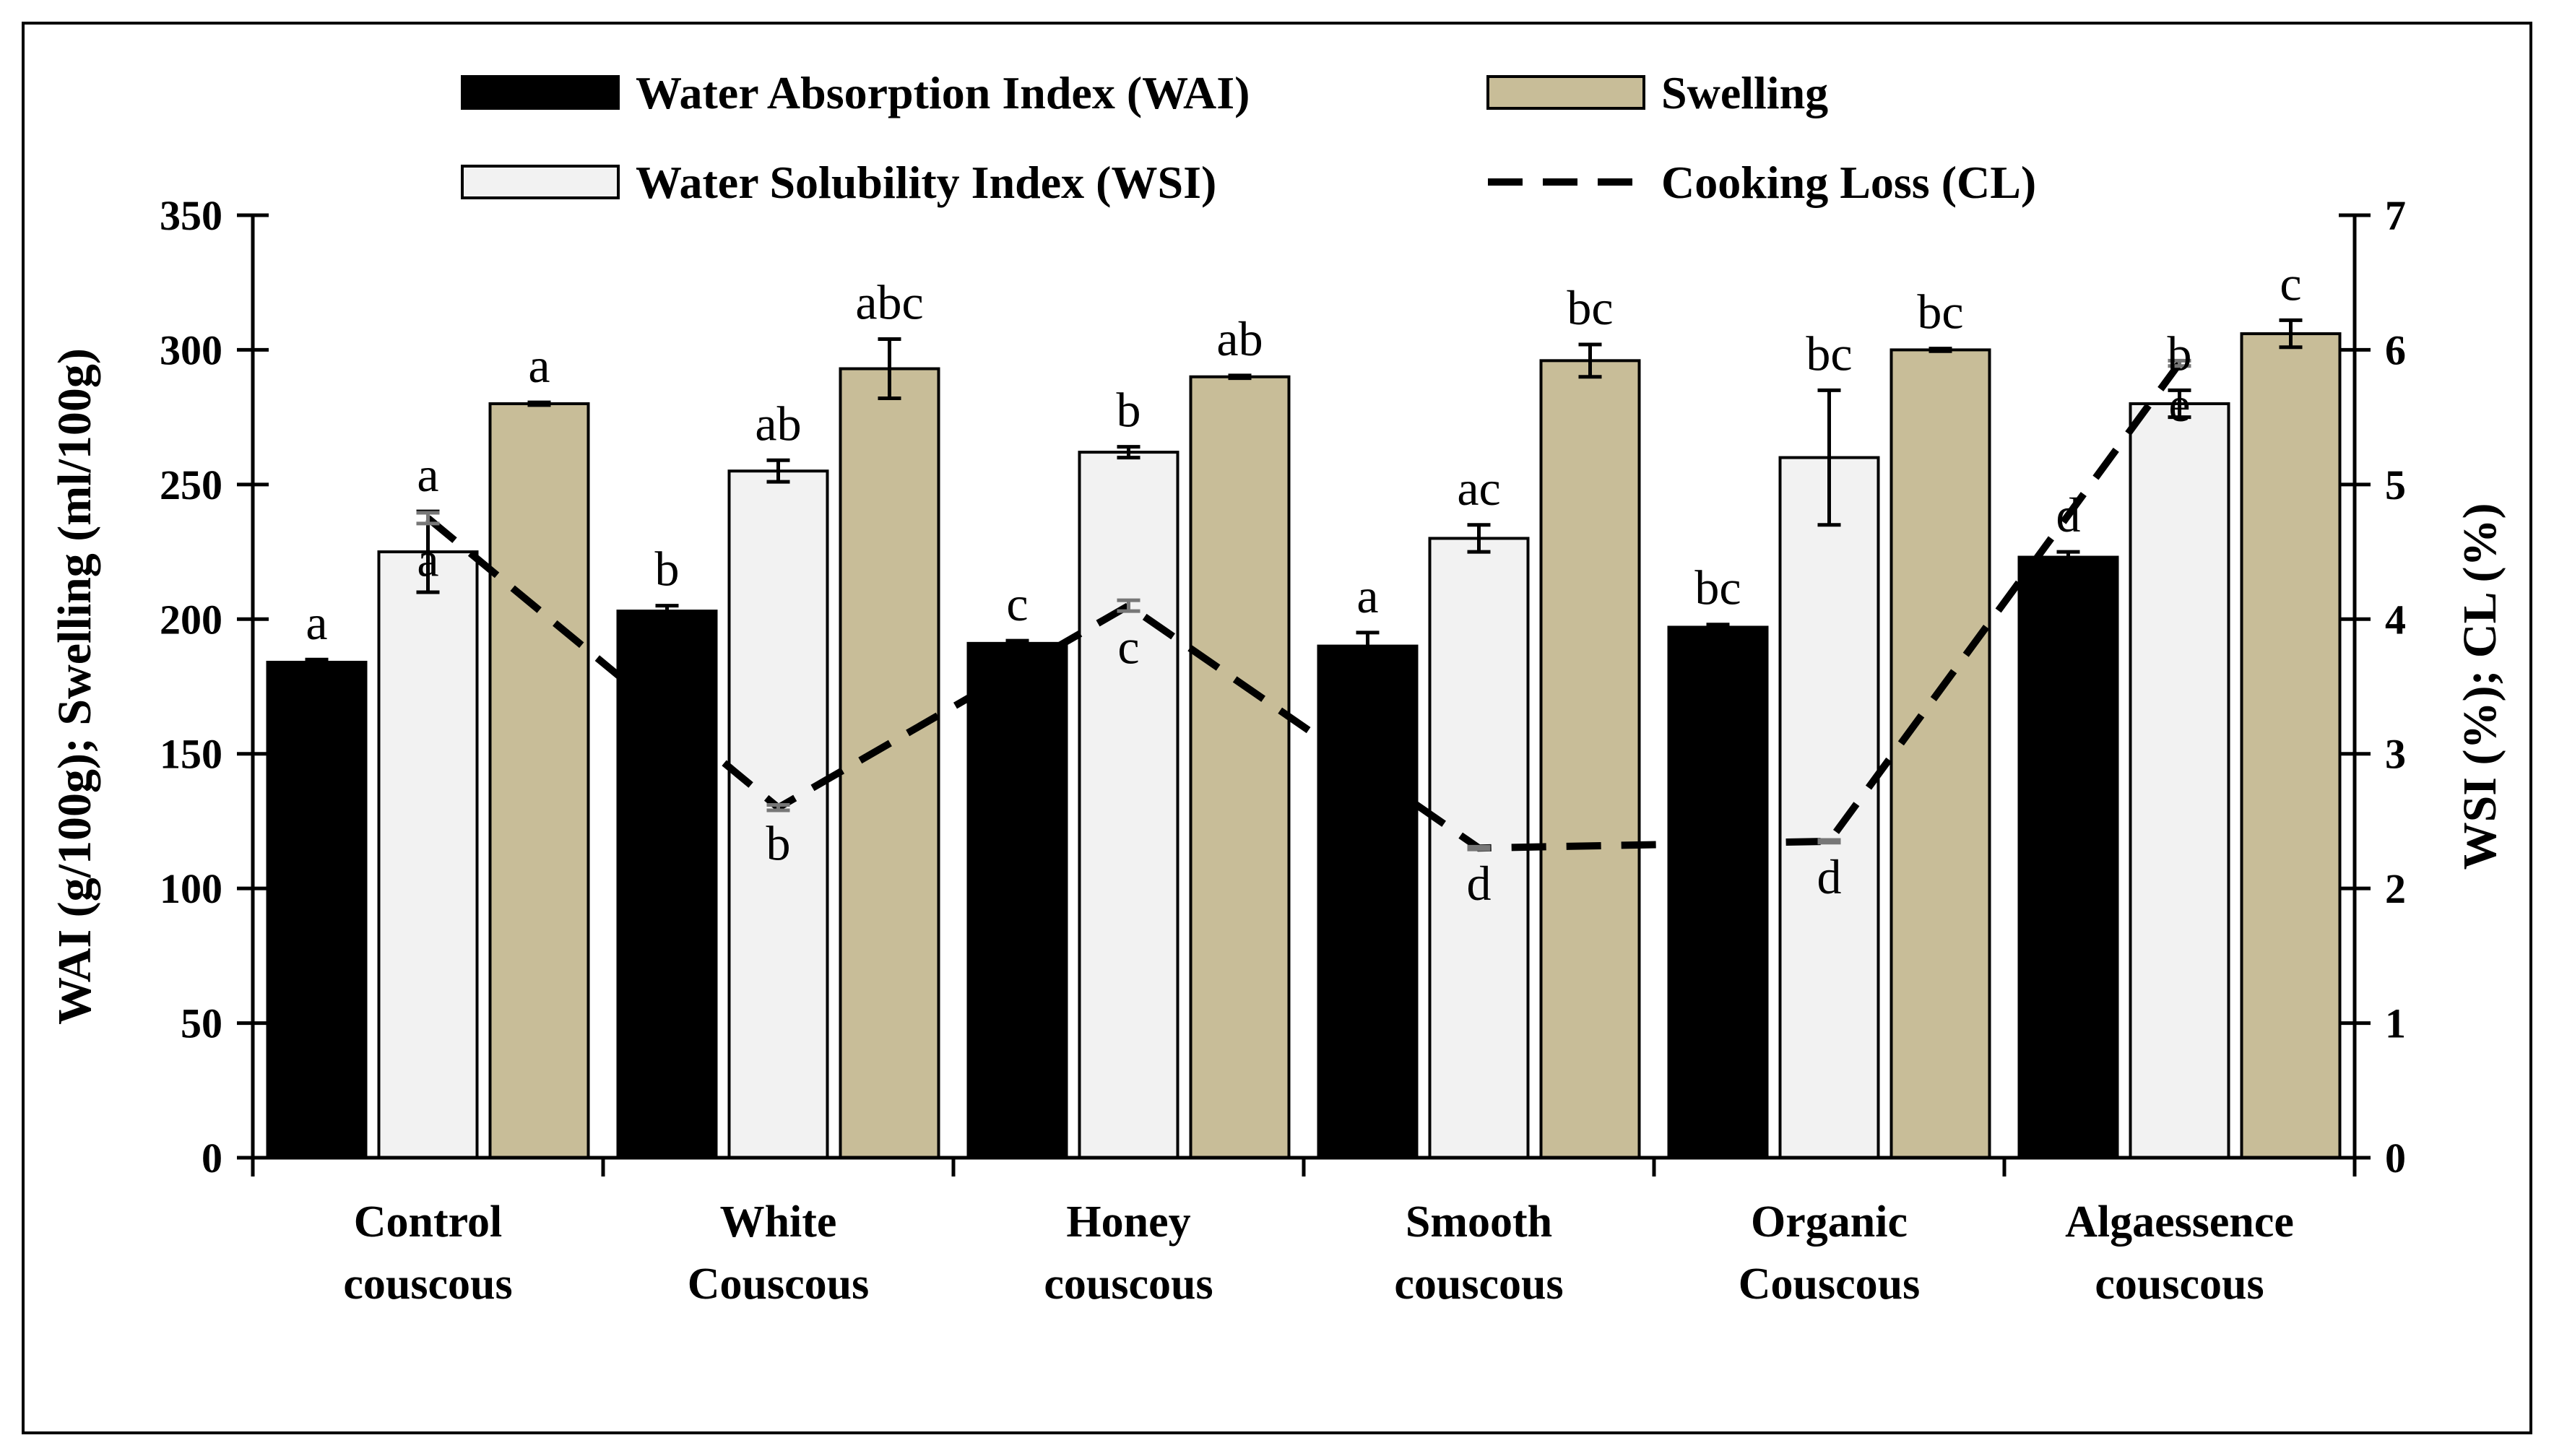 The height and width of the screenshot is (1456, 2554). Describe the element at coordinates (779, 1253) in the screenshot. I see `x-tick-label: White Couscous` at that location.